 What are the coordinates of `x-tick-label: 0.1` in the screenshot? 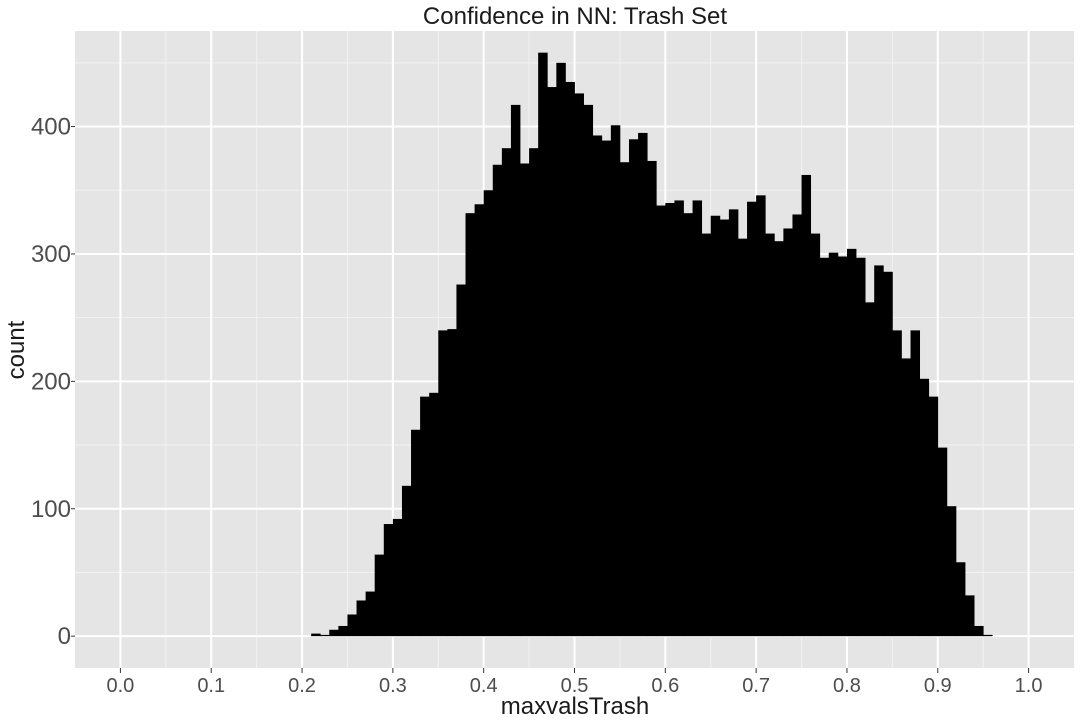 It's located at (211, 686).